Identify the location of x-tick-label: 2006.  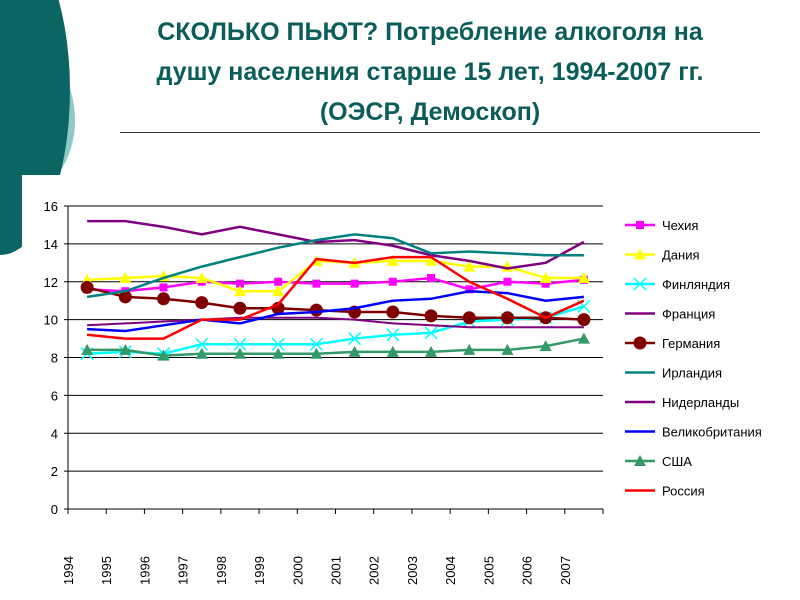
(527, 570).